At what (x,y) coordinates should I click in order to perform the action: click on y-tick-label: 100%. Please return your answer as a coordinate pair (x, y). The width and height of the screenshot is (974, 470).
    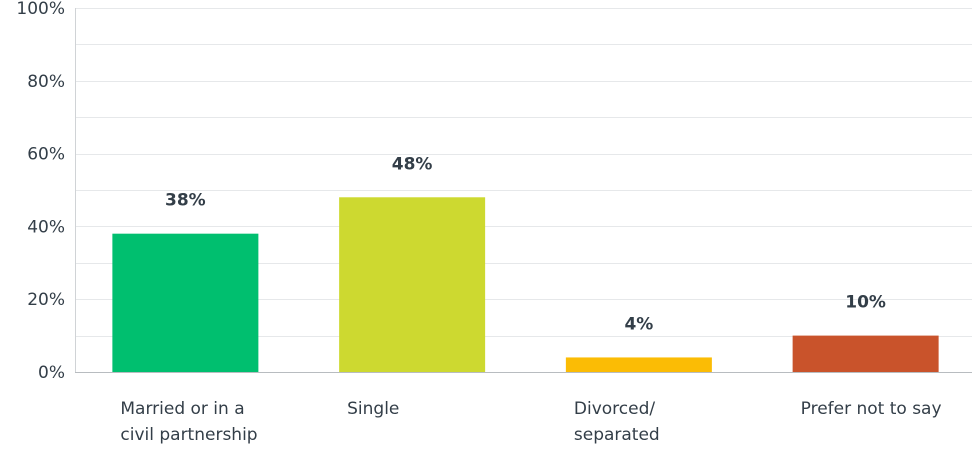
    Looking at the image, I should click on (40, 9).